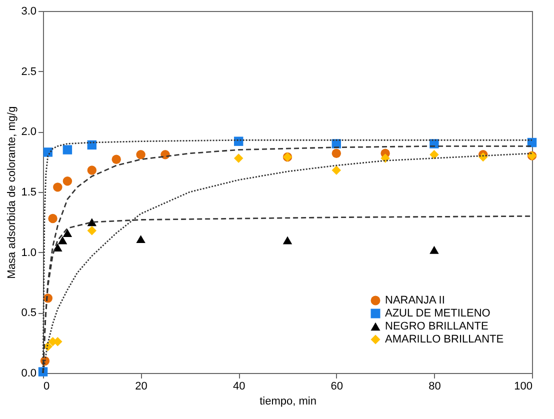  Describe the element at coordinates (436, 326) in the screenshot. I see `legend-label: NEGRO BRILLANTE` at that location.